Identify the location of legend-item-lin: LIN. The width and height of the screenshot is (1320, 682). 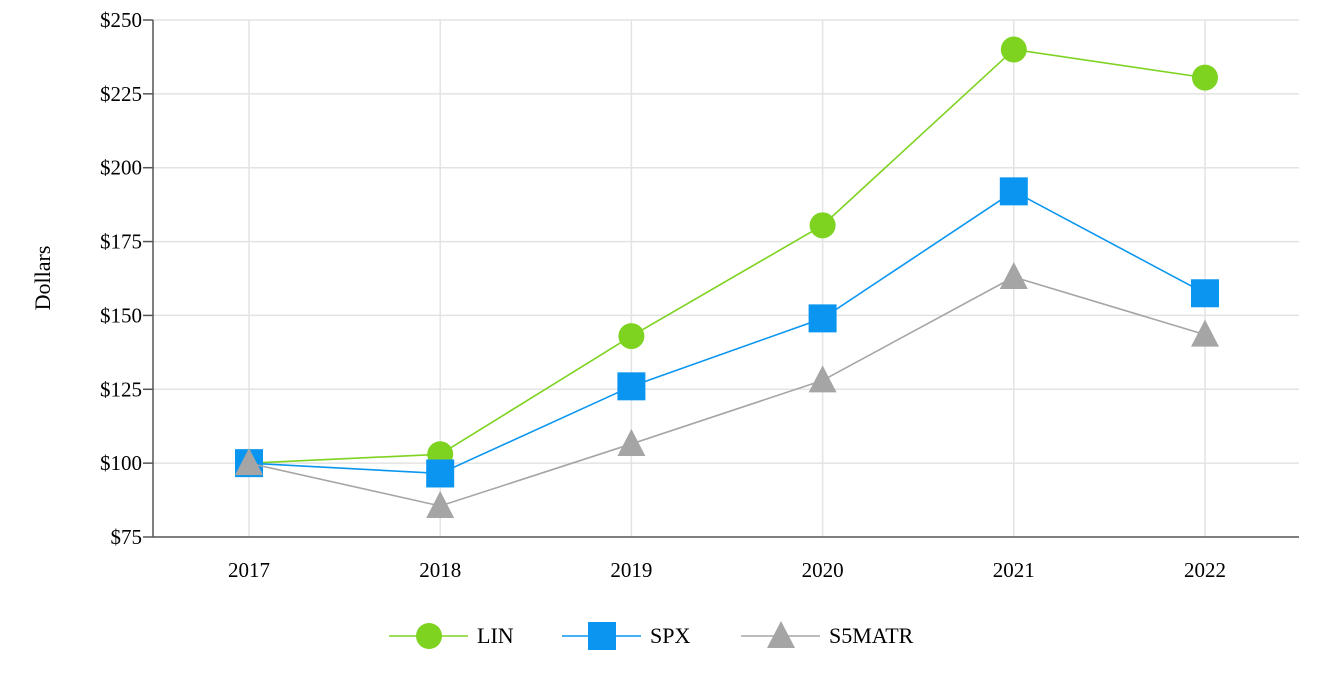
(451, 636).